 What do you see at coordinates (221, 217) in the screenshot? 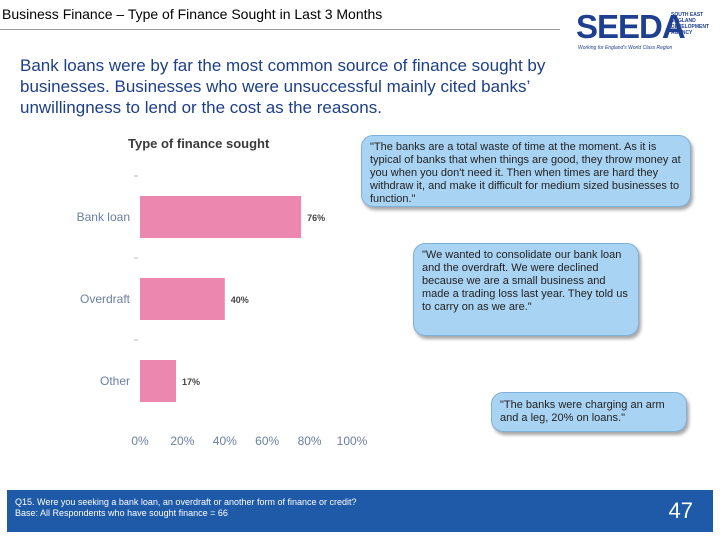
I see `bar-bank-loan` at bounding box center [221, 217].